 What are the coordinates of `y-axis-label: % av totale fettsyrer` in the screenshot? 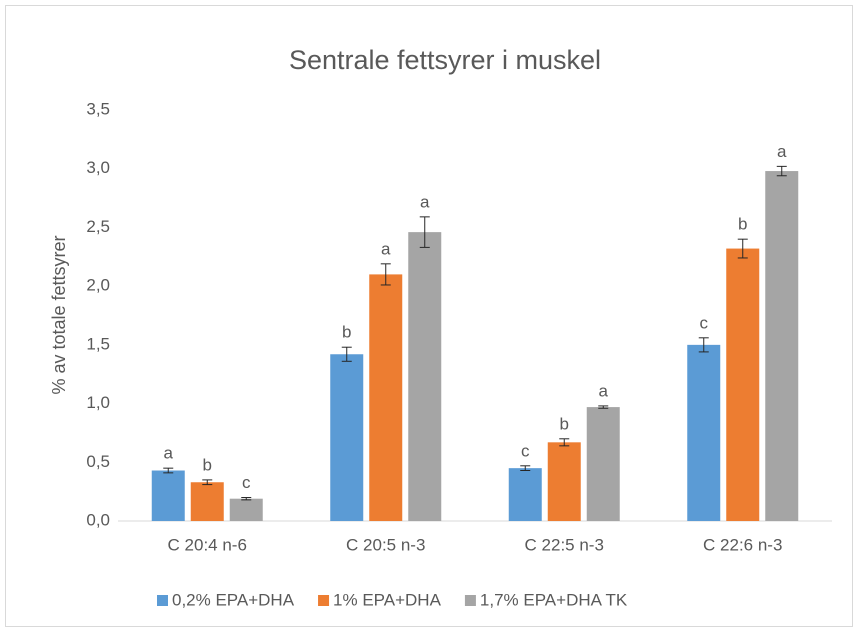 It's located at (59, 314).